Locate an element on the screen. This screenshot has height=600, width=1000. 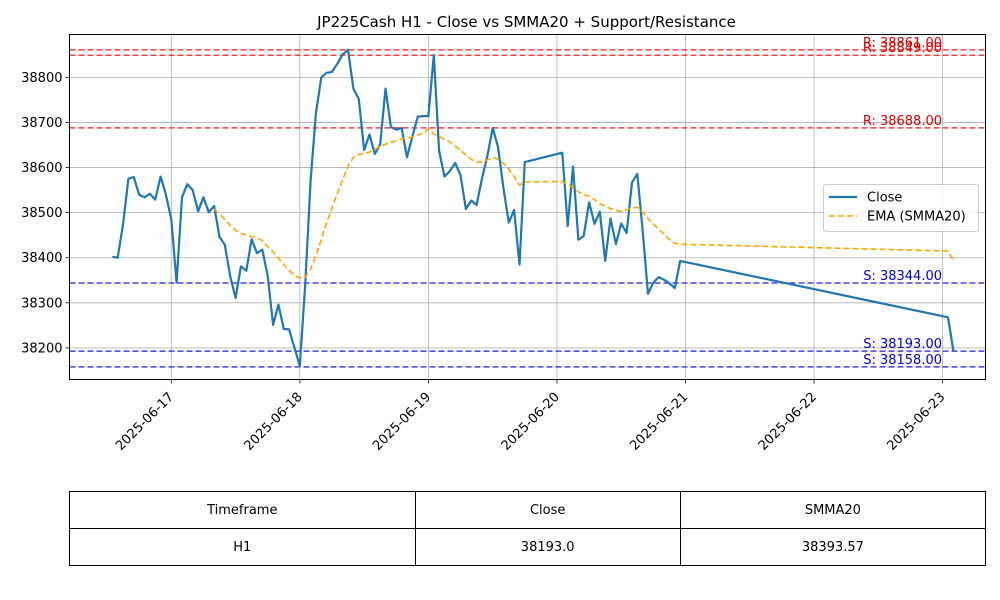
y-tick-label: 38600 is located at coordinates (41, 168).